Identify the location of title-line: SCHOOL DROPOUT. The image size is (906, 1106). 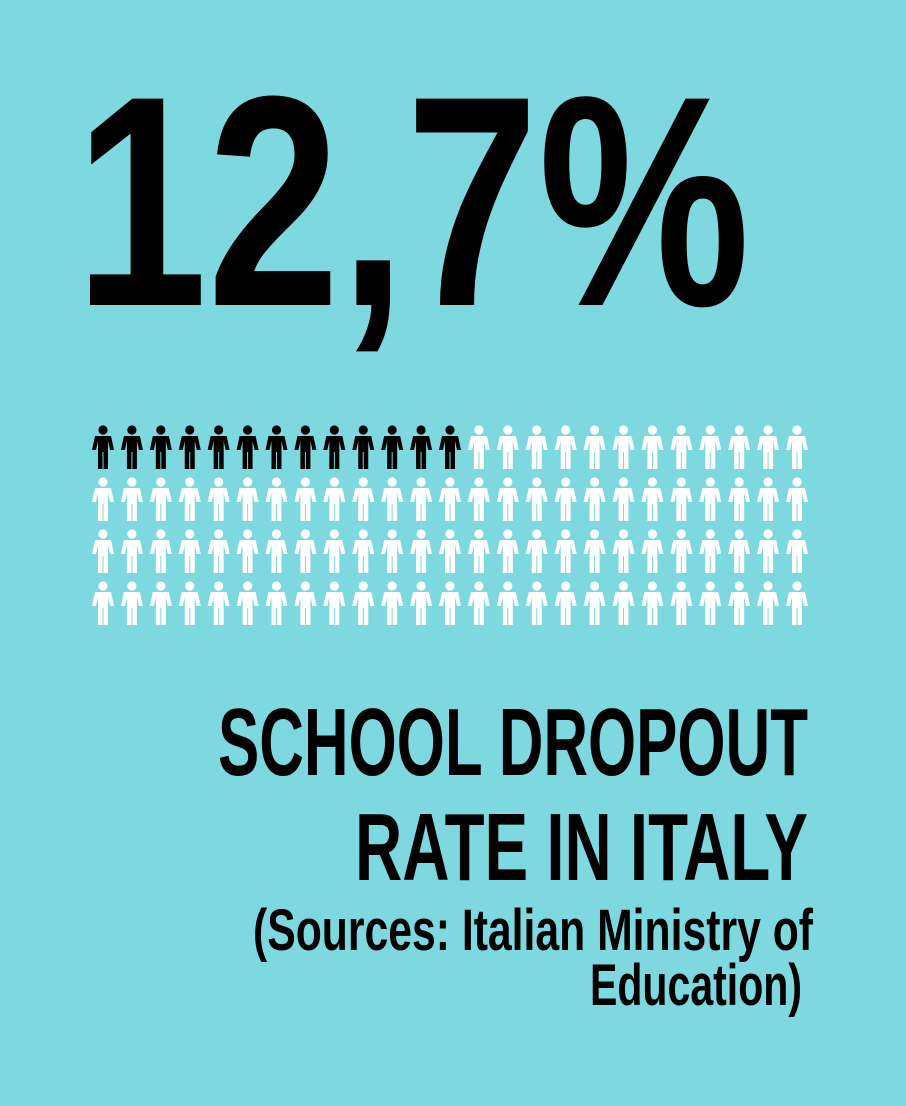
(513, 742).